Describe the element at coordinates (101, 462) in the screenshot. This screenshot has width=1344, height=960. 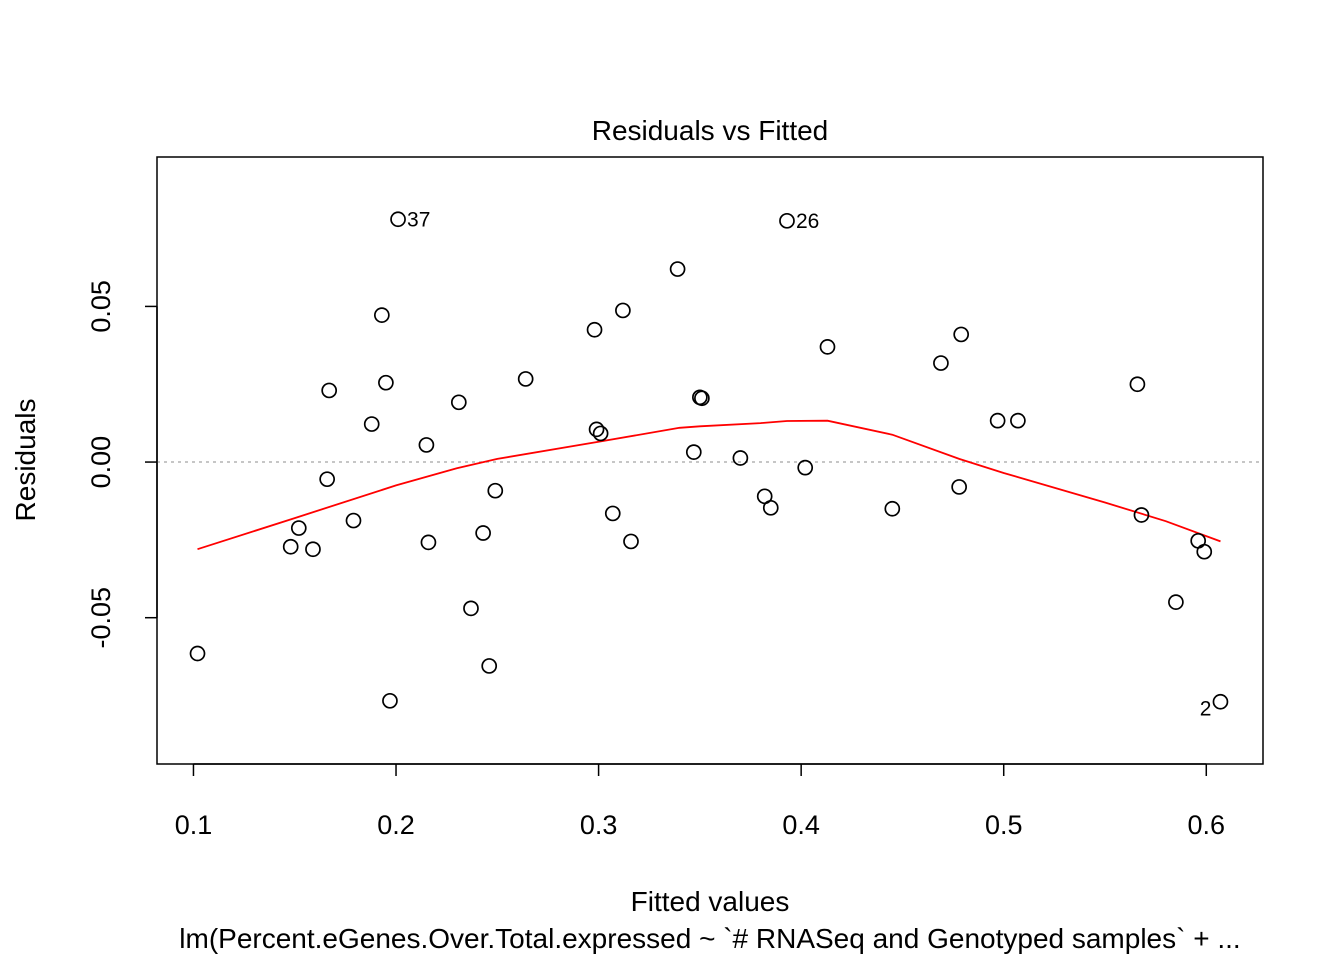
I see `y-tick-label: 0.00` at that location.